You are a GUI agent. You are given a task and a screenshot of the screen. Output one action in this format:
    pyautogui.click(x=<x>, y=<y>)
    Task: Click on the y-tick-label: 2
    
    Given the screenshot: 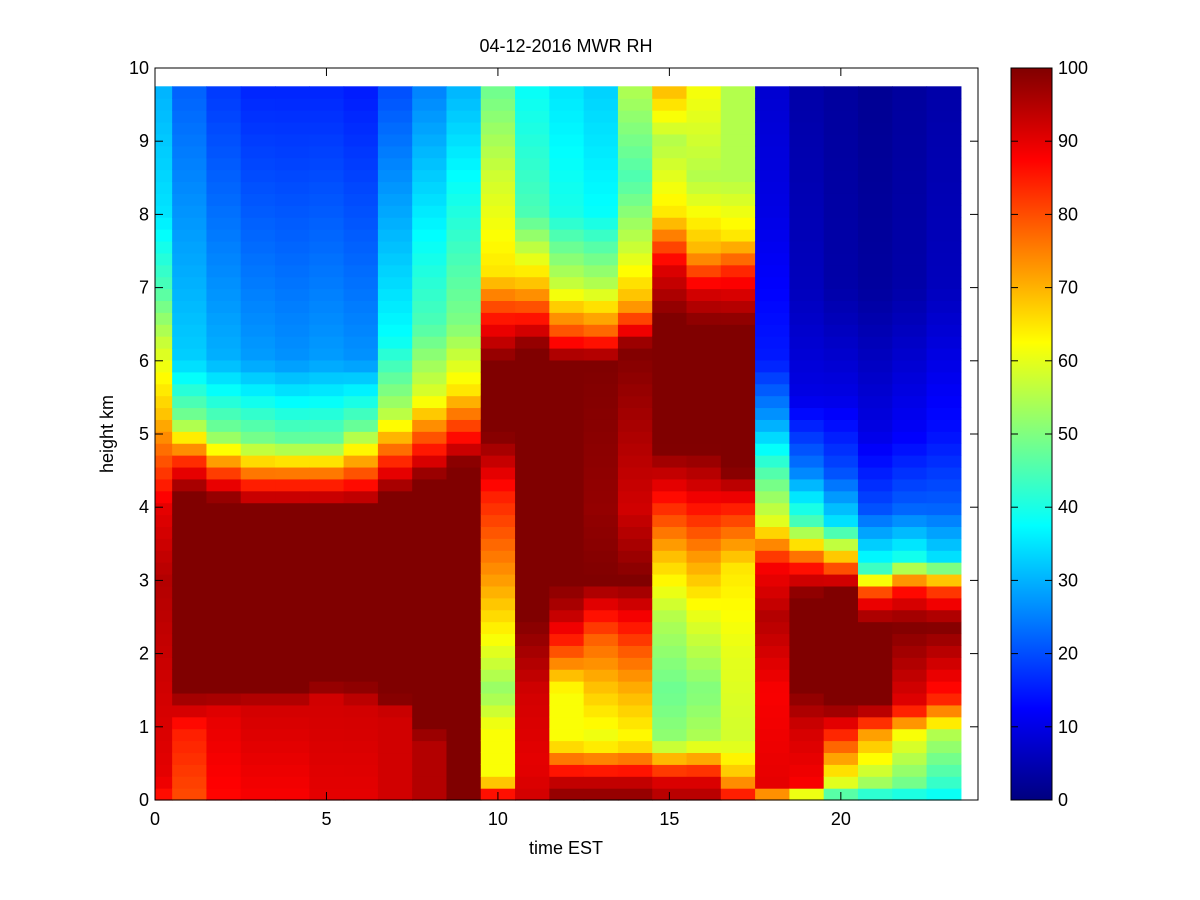 What is the action you would take?
    pyautogui.click(x=144, y=654)
    